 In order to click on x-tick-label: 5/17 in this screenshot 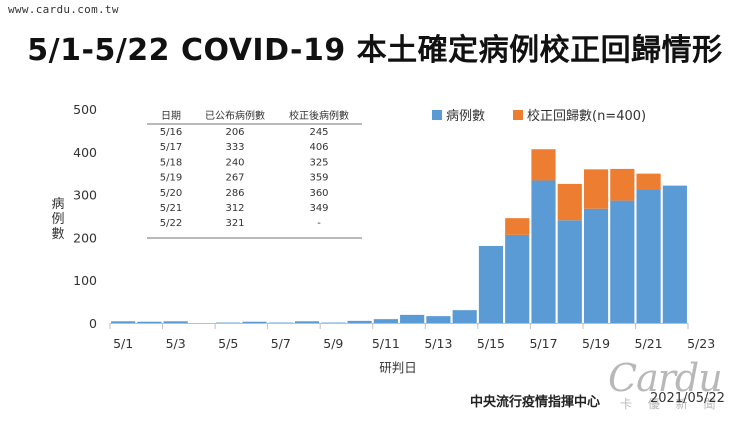, I will do `click(543, 343)`.